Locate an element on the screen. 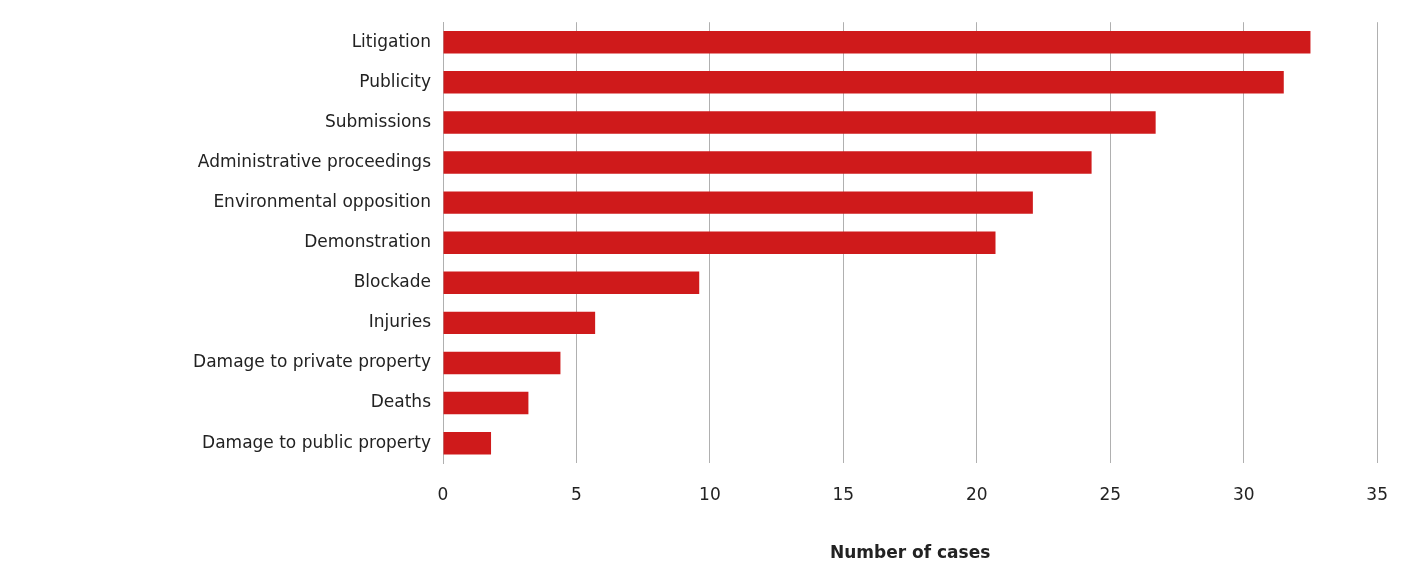 The height and width of the screenshot is (570, 1410). y-tick-label: Environmental opposition is located at coordinates (322, 201).